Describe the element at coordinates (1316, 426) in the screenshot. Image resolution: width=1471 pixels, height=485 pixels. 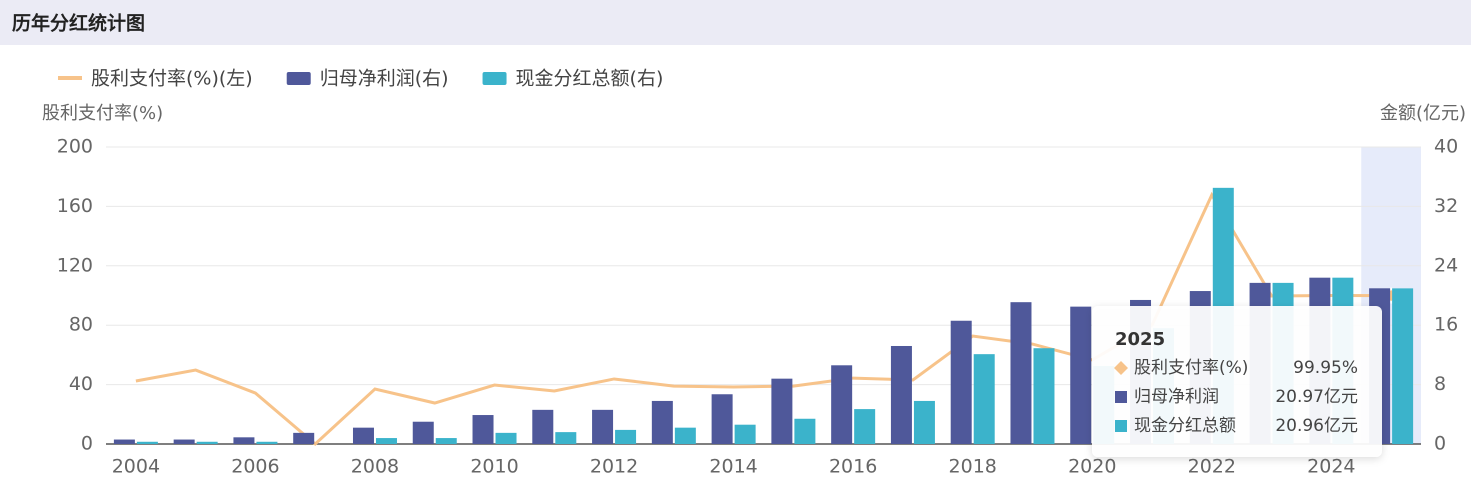
I see `tooltip-value: 20.96亿元` at that location.